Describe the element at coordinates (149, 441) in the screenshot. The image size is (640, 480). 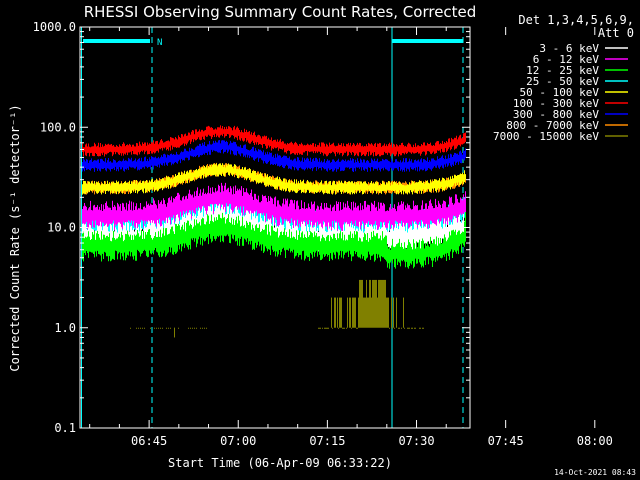
I see `x-tick-label: 06:45` at that location.